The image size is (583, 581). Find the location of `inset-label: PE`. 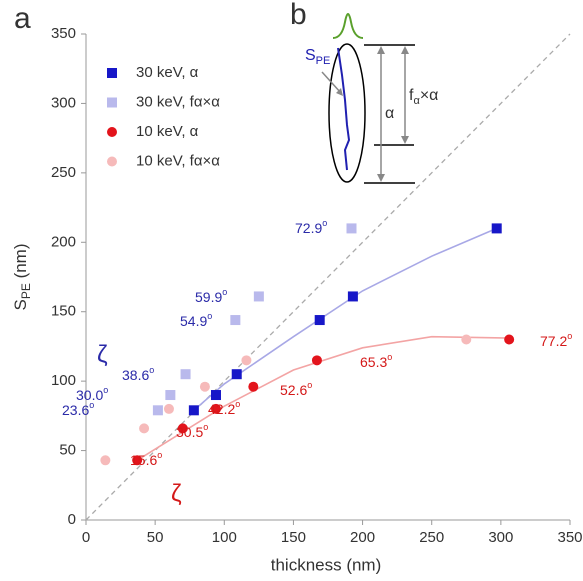

inset-label: PE is located at coordinates (323, 61).